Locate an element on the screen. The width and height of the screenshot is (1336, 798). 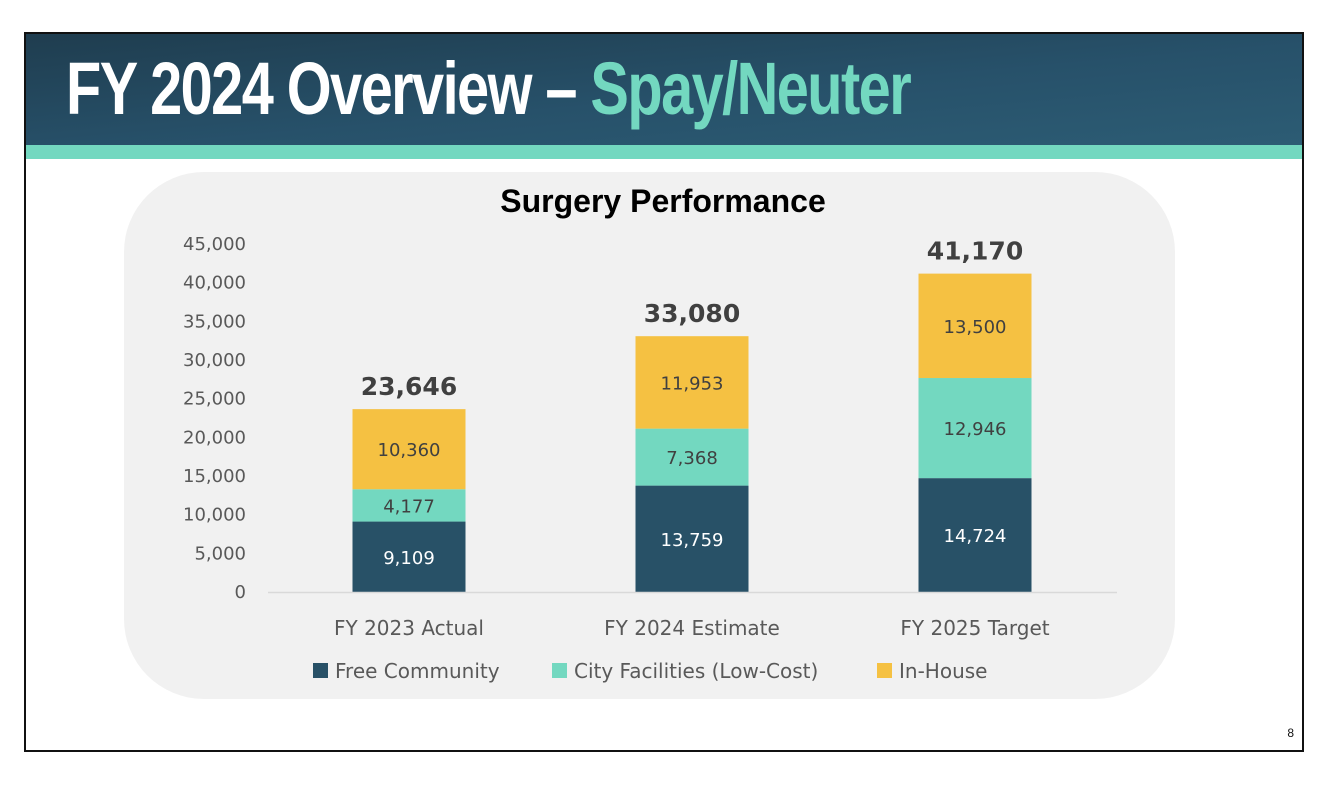
legend-label: City Facilities (Low-Cost) is located at coordinates (696, 671).